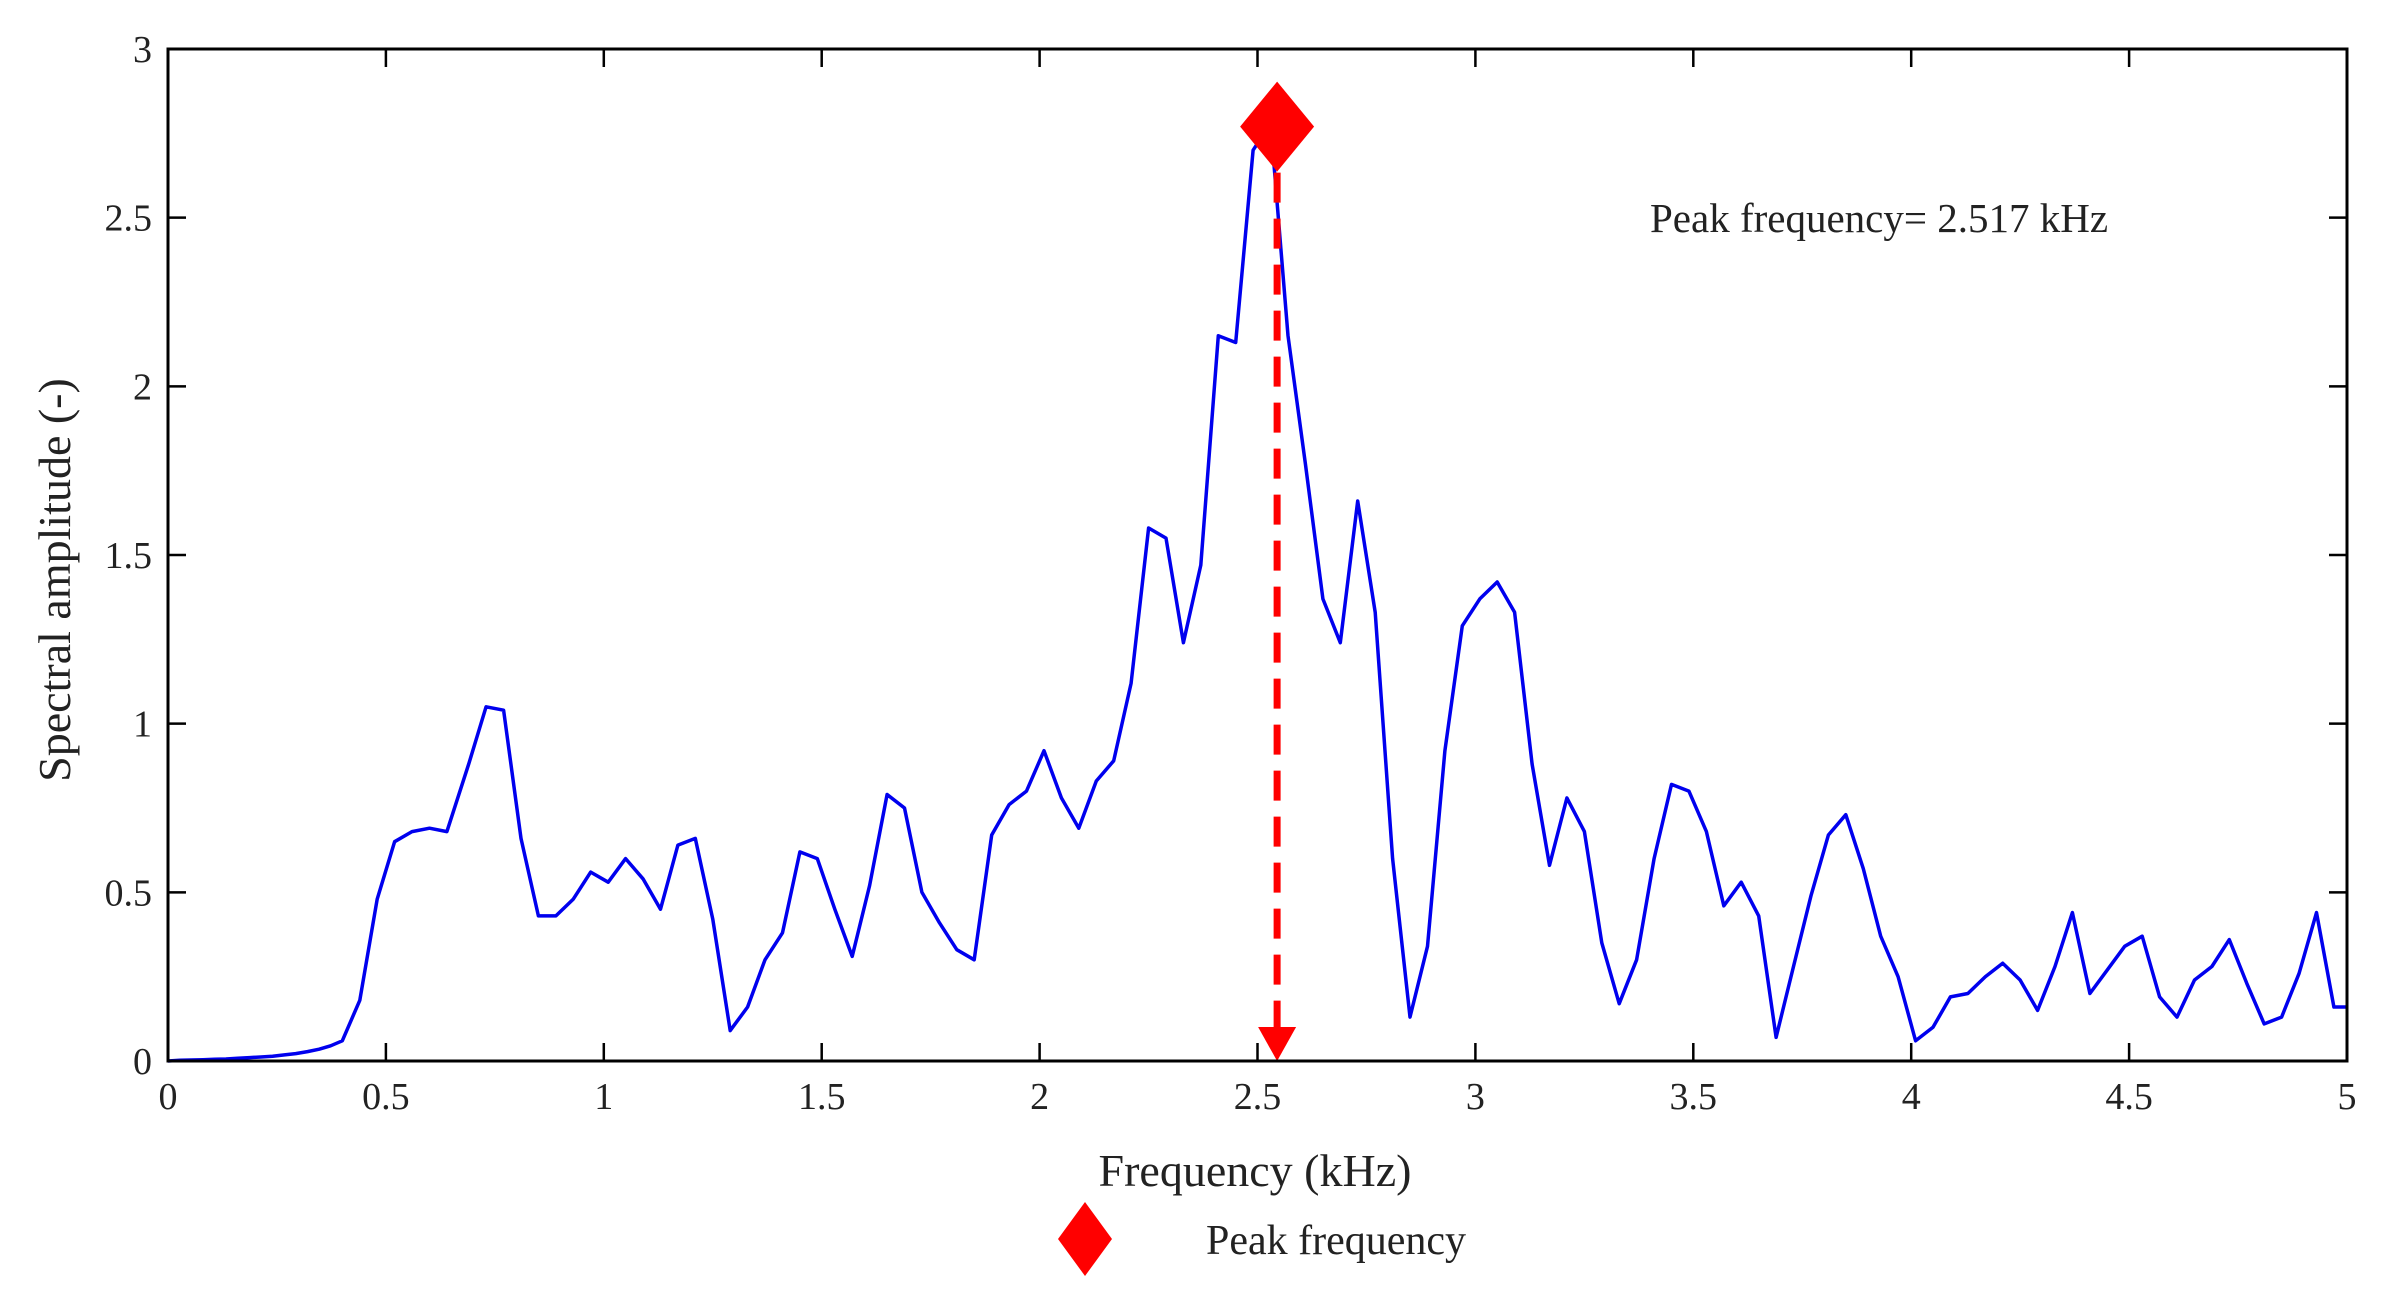  Describe the element at coordinates (1911, 1097) in the screenshot. I see `x-tick-label: 4` at that location.